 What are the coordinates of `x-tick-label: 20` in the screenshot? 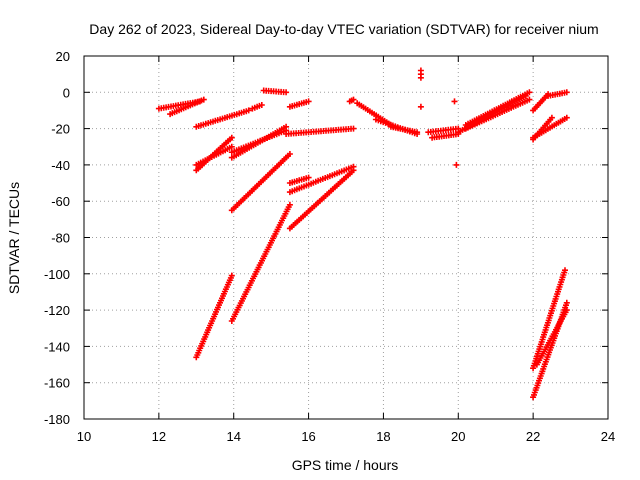 It's located at (458, 436).